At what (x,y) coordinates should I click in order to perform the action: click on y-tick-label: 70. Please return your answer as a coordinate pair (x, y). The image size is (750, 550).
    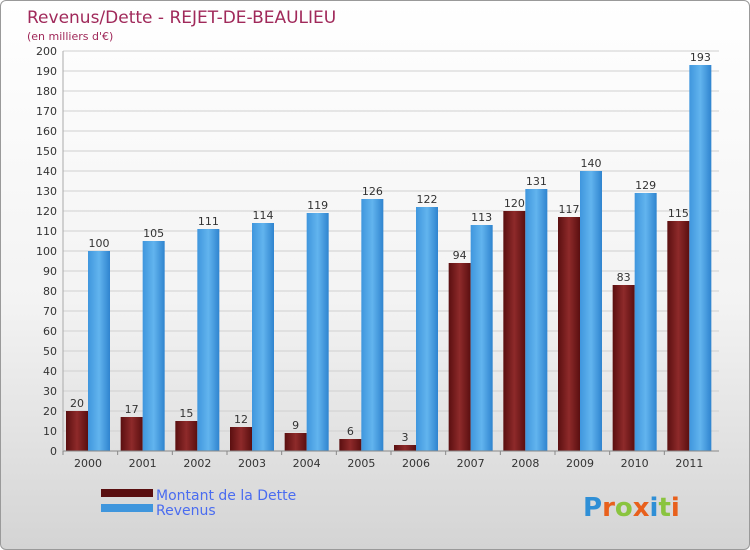
    Looking at the image, I should click on (50, 311).